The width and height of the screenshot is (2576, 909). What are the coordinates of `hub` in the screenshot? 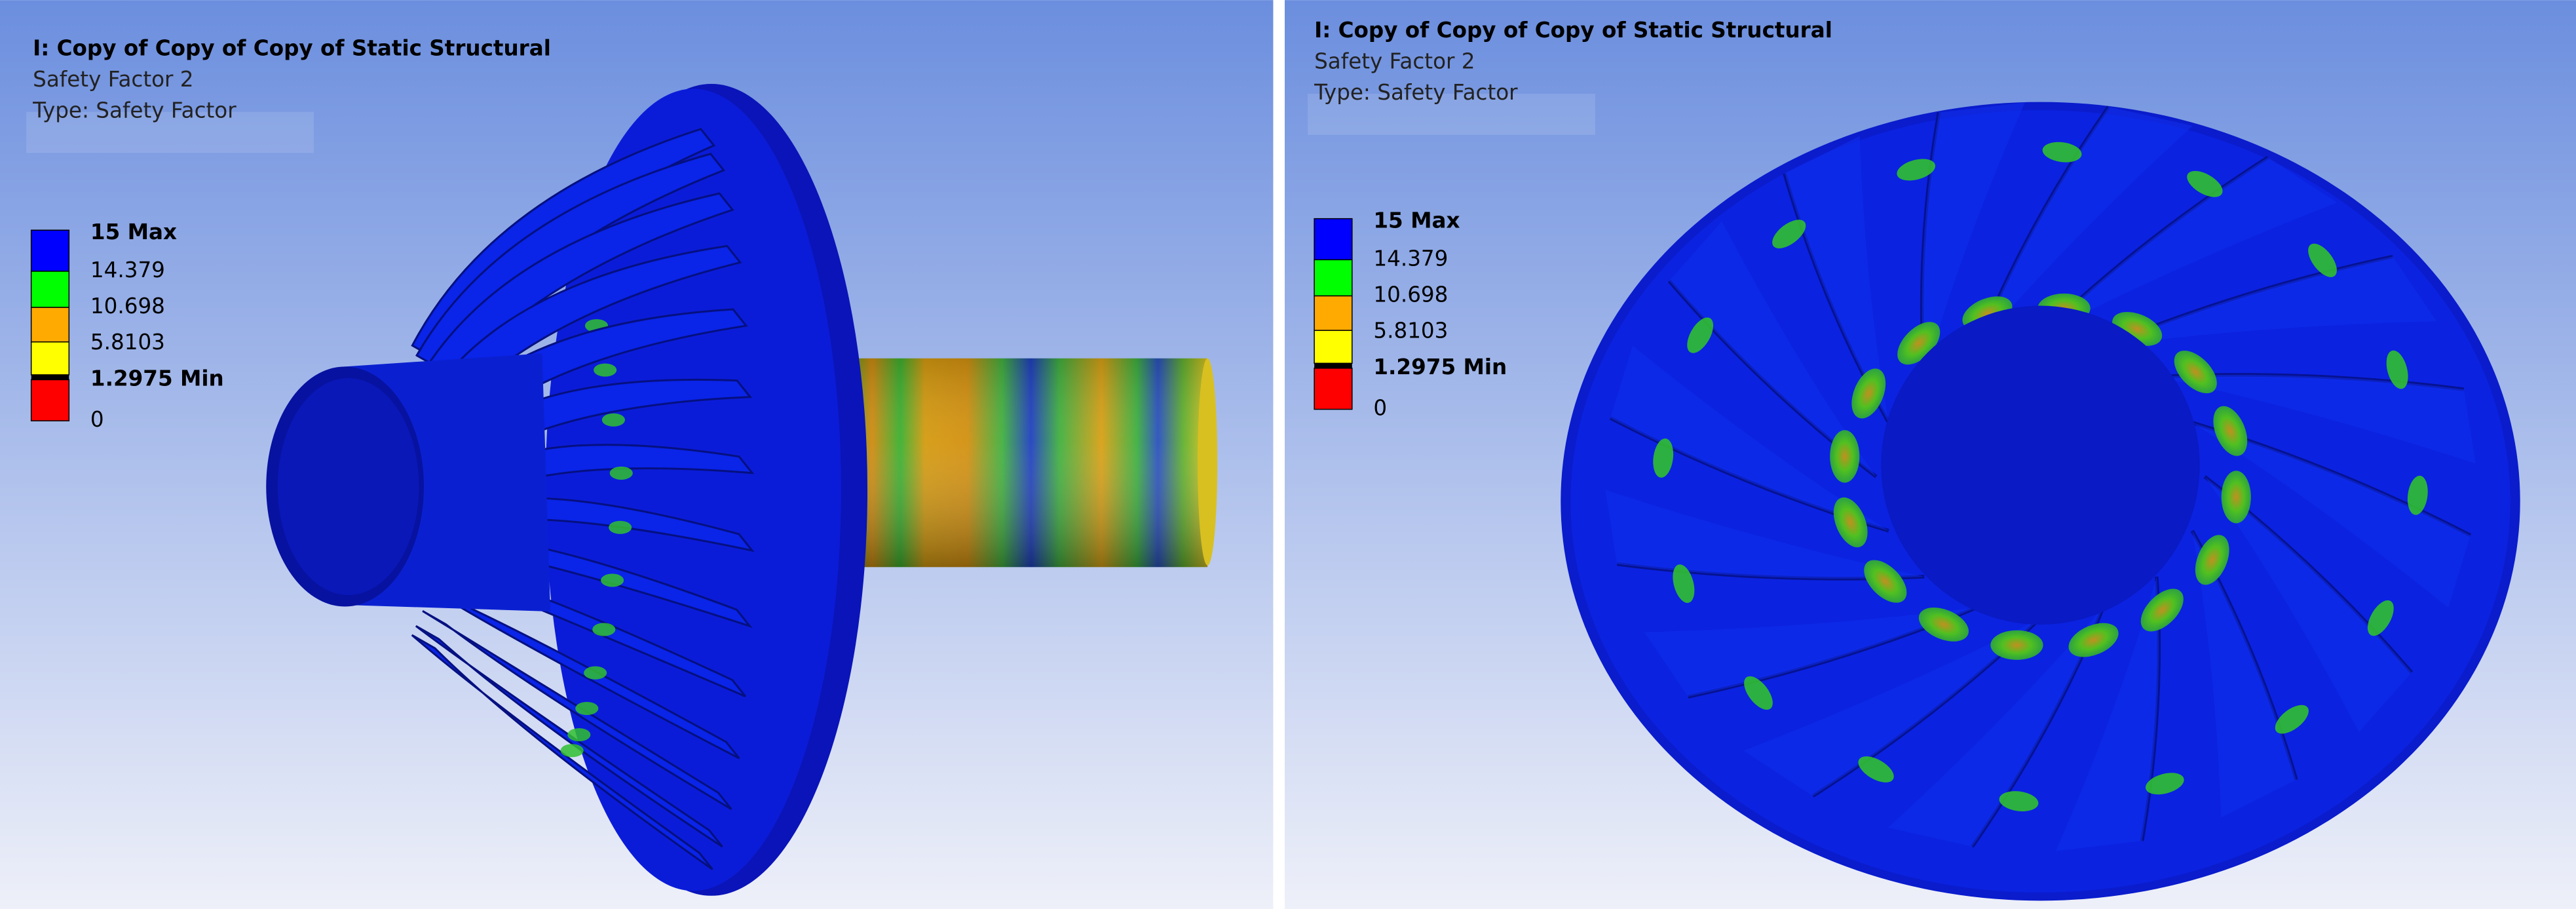 It's located at (2040, 465).